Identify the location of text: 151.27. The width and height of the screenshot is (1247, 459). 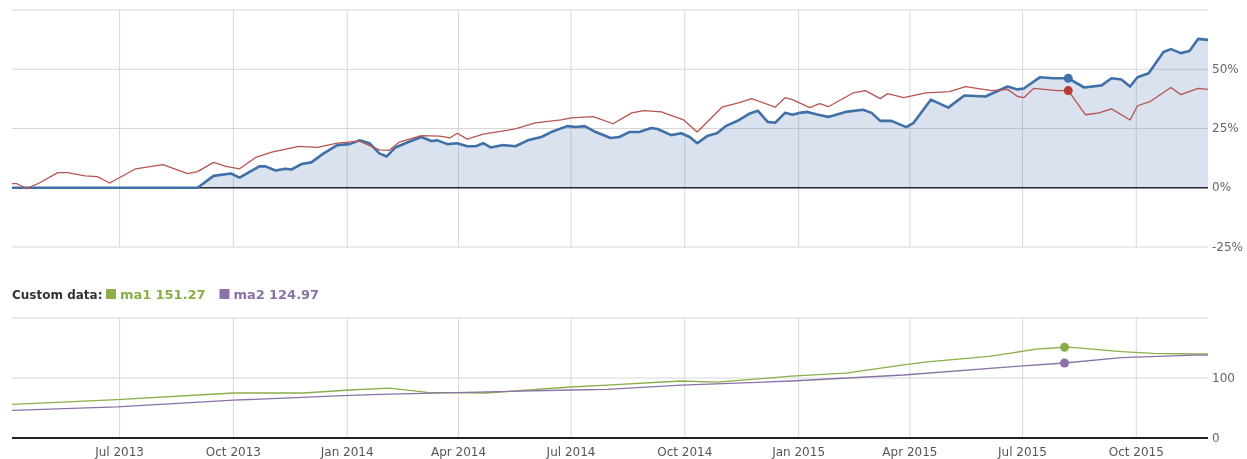
(180, 294).